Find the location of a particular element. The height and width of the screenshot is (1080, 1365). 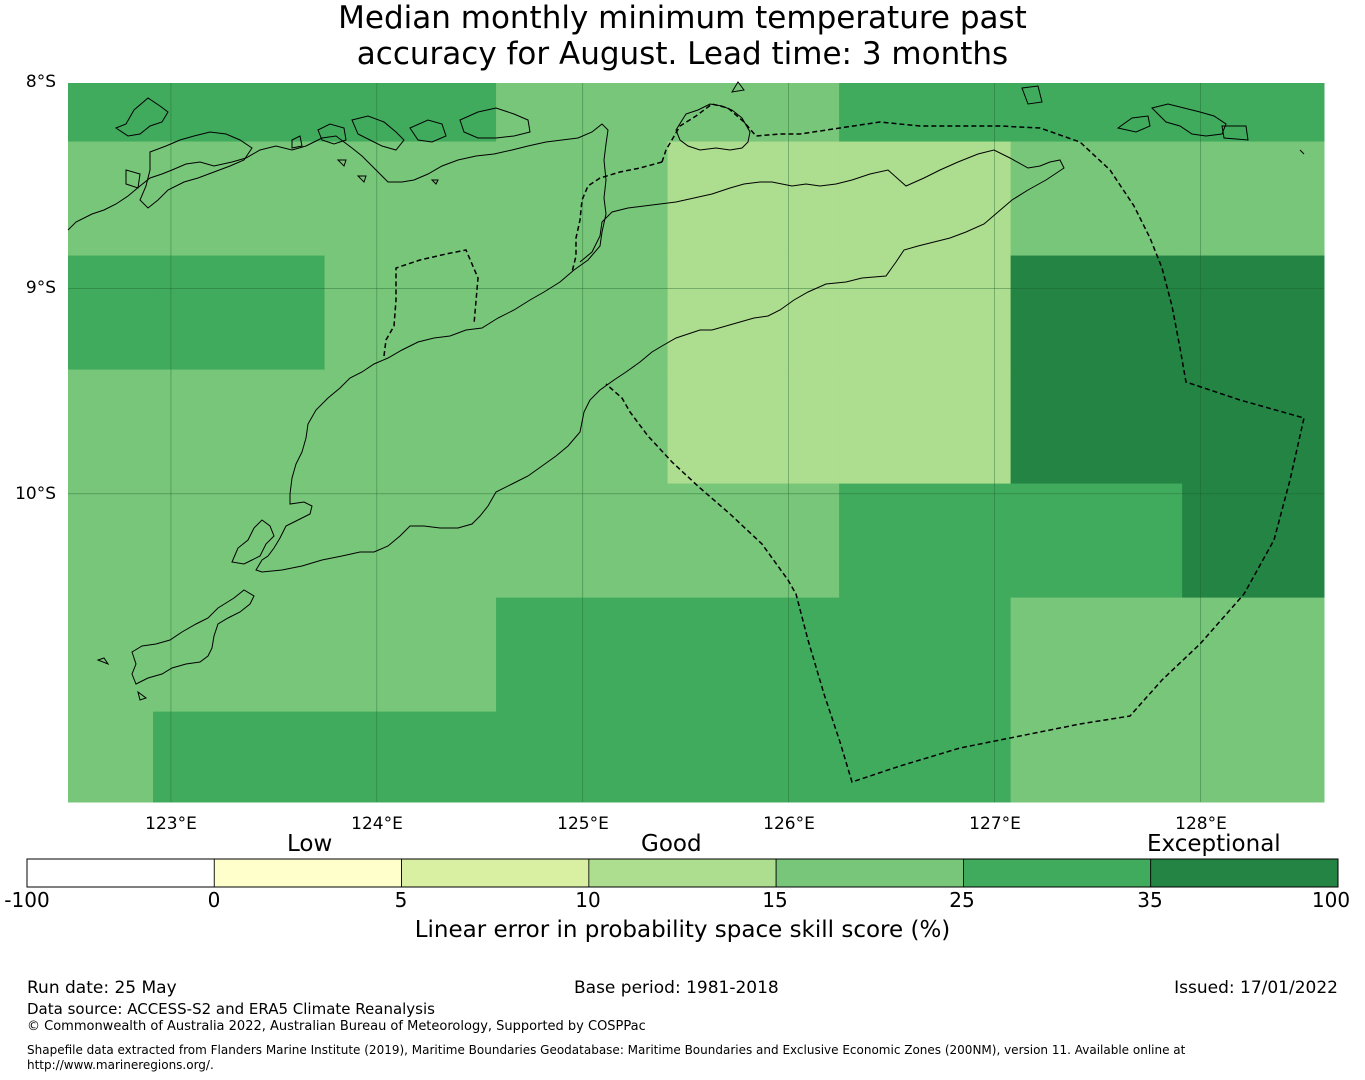

colorbar-tick-100: 100 is located at coordinates (1331, 900).